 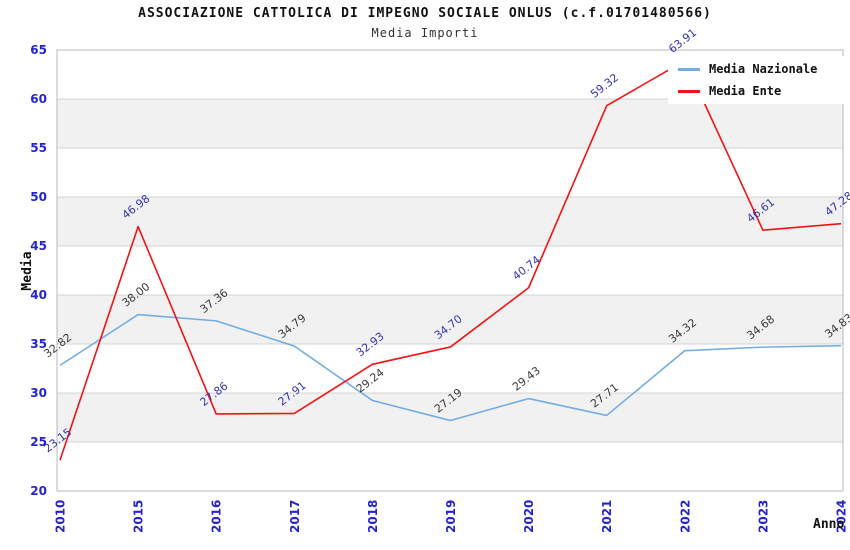 I want to click on y-tick-label: 25, so click(x=38, y=442).